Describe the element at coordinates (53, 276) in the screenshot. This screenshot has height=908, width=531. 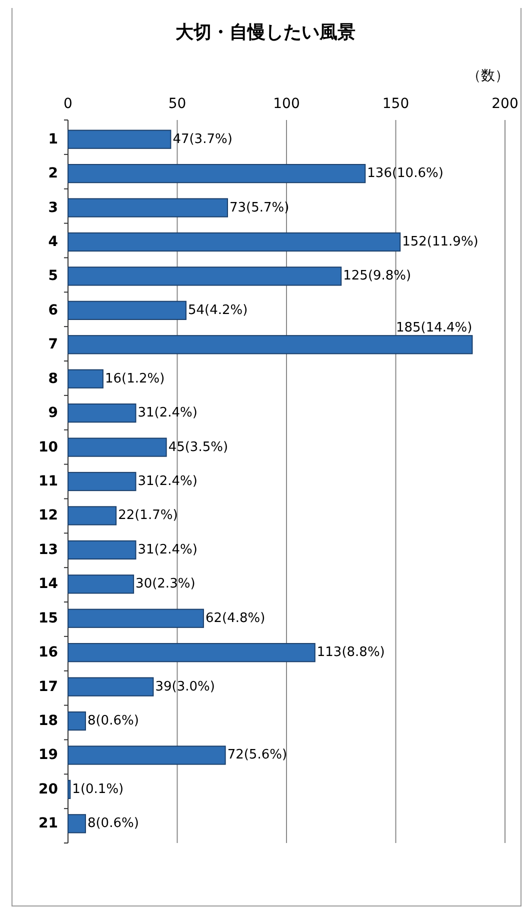
I see `y-tick-label: 5` at that location.